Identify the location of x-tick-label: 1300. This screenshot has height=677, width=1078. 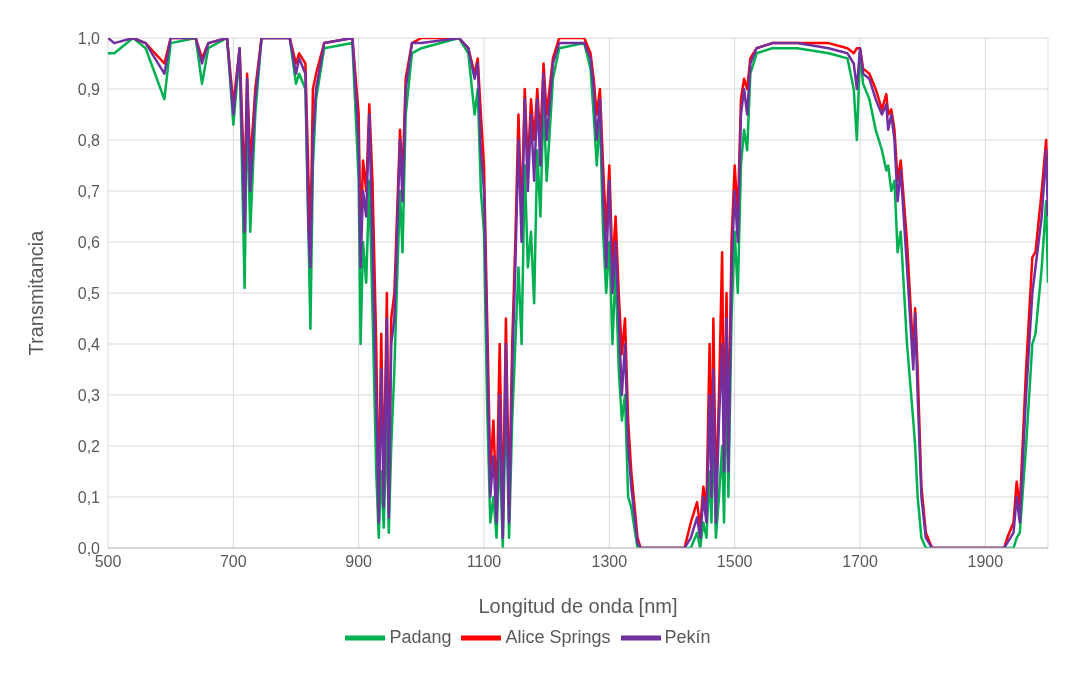
(609, 562).